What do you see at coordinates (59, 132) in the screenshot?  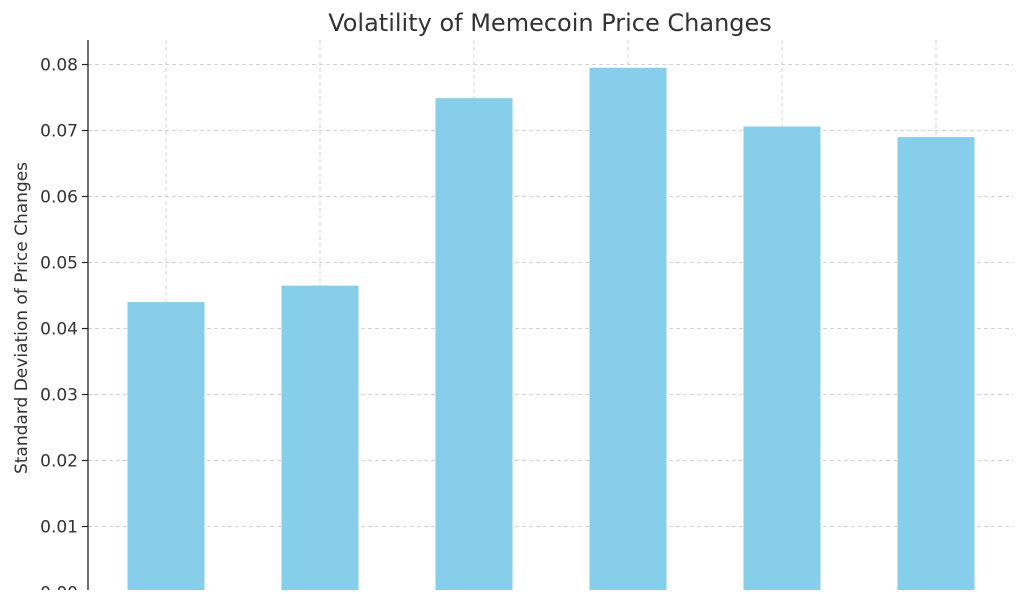 I see `y-tick-label: 0.07` at bounding box center [59, 132].